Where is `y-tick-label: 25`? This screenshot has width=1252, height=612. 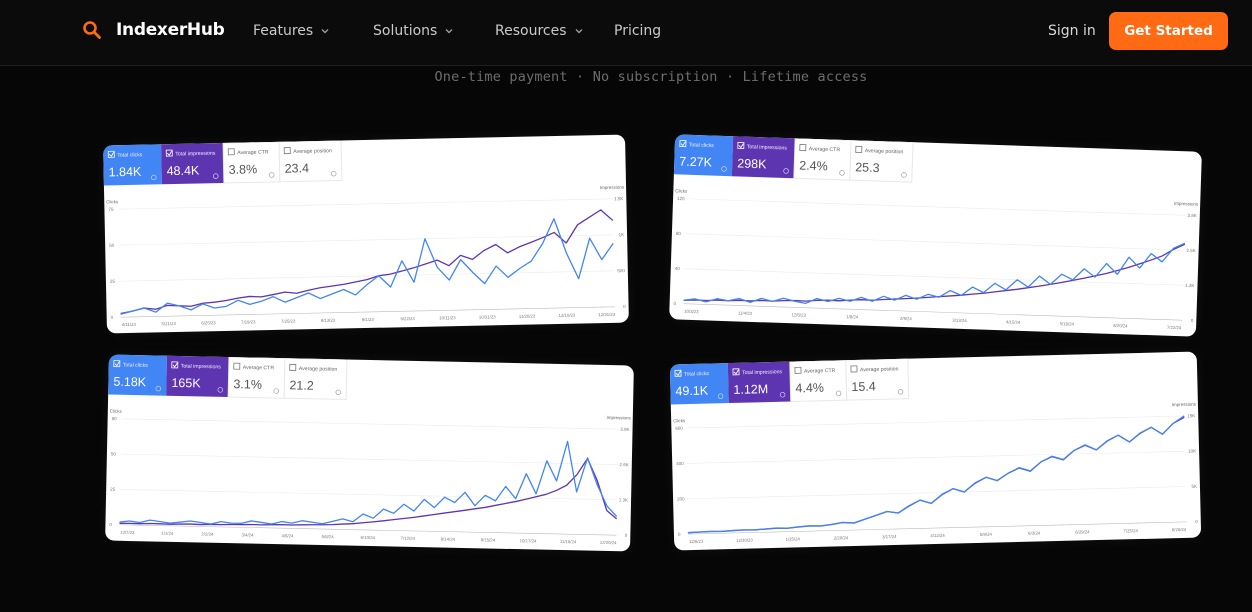 y-tick-label: 25 is located at coordinates (113, 281).